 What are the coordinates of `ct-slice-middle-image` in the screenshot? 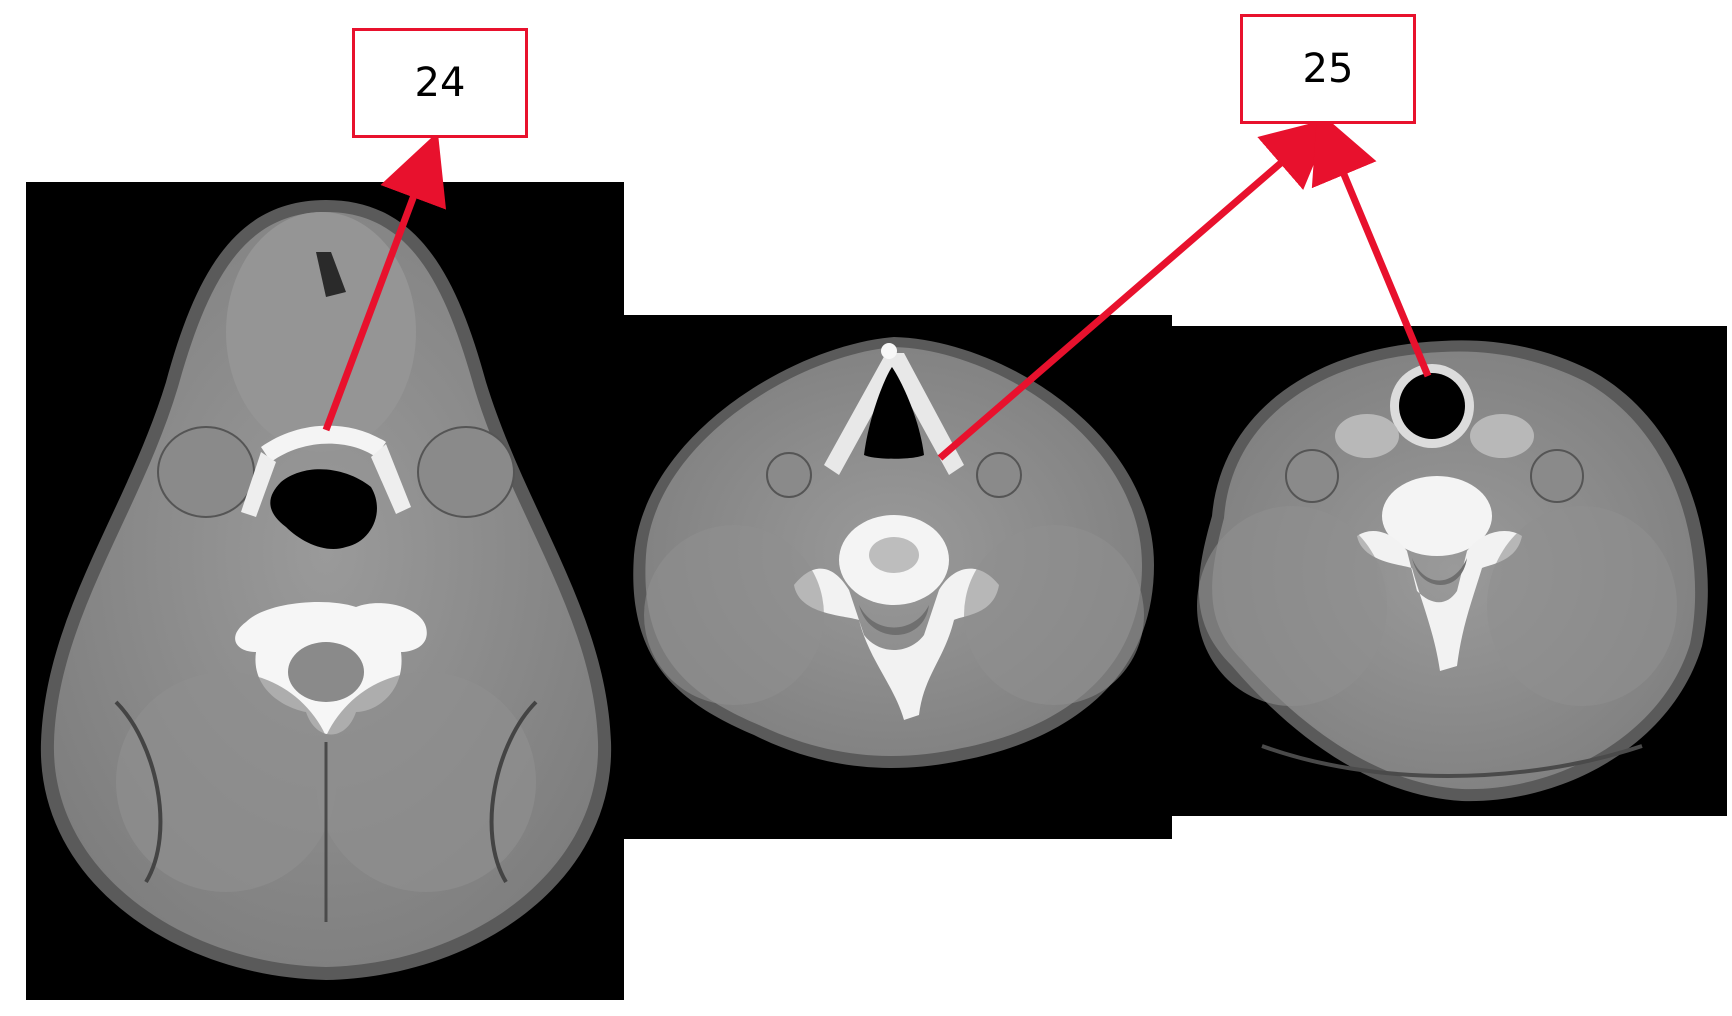 It's located at (893, 552).